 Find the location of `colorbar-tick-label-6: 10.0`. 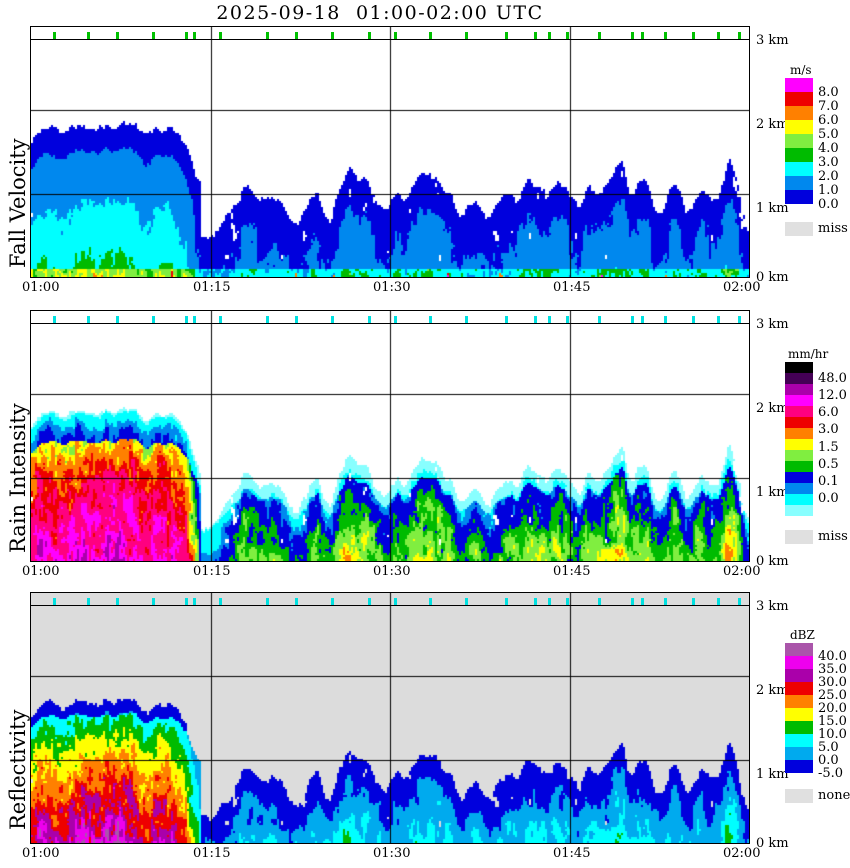

colorbar-tick-label-6: 10.0 is located at coordinates (832, 734).